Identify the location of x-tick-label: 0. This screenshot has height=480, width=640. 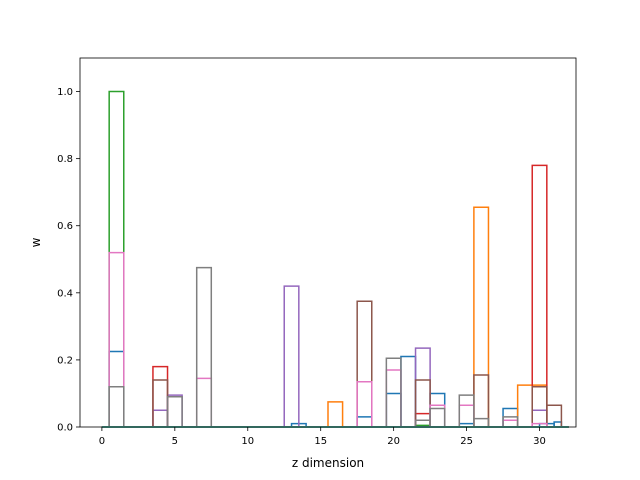
(102, 441).